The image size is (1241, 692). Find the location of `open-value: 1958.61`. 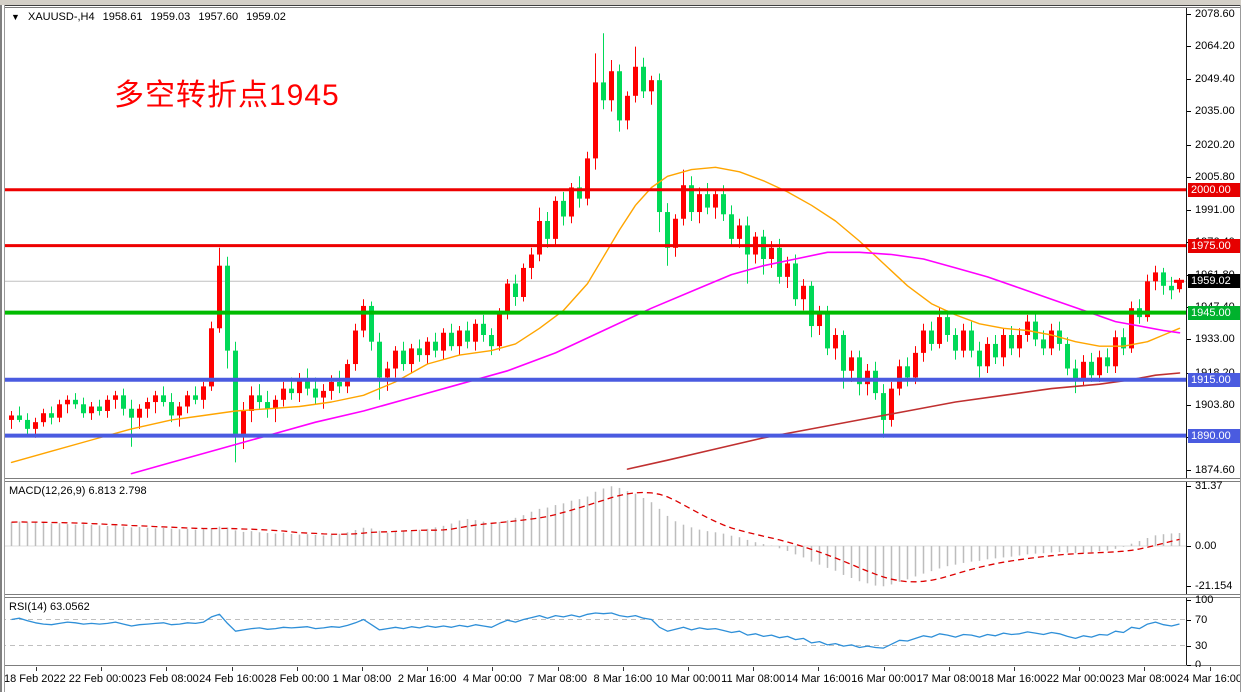

open-value: 1958.61 is located at coordinates (122, 17).